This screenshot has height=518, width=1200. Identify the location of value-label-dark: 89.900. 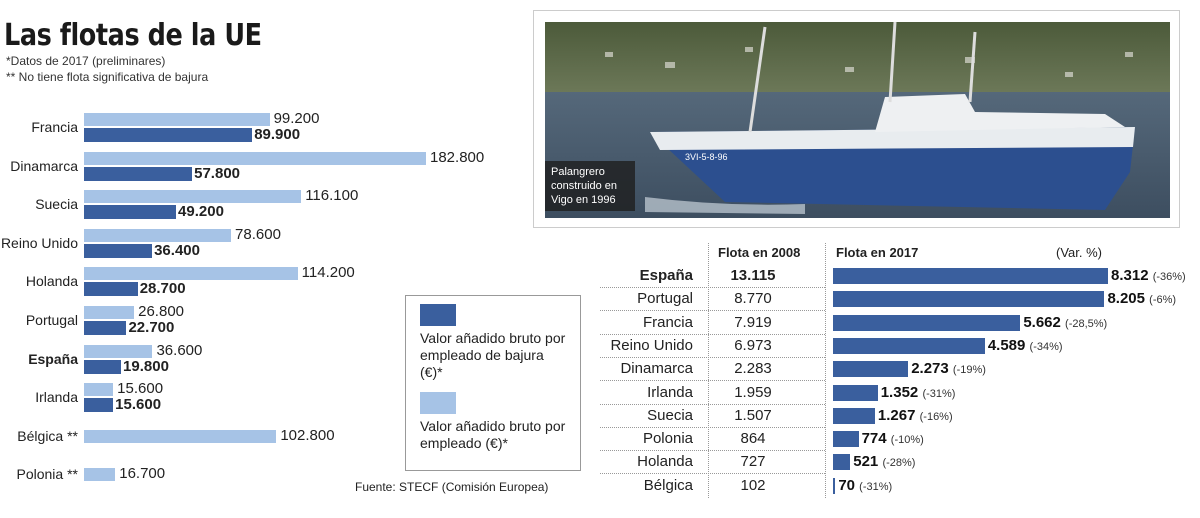
(277, 134).